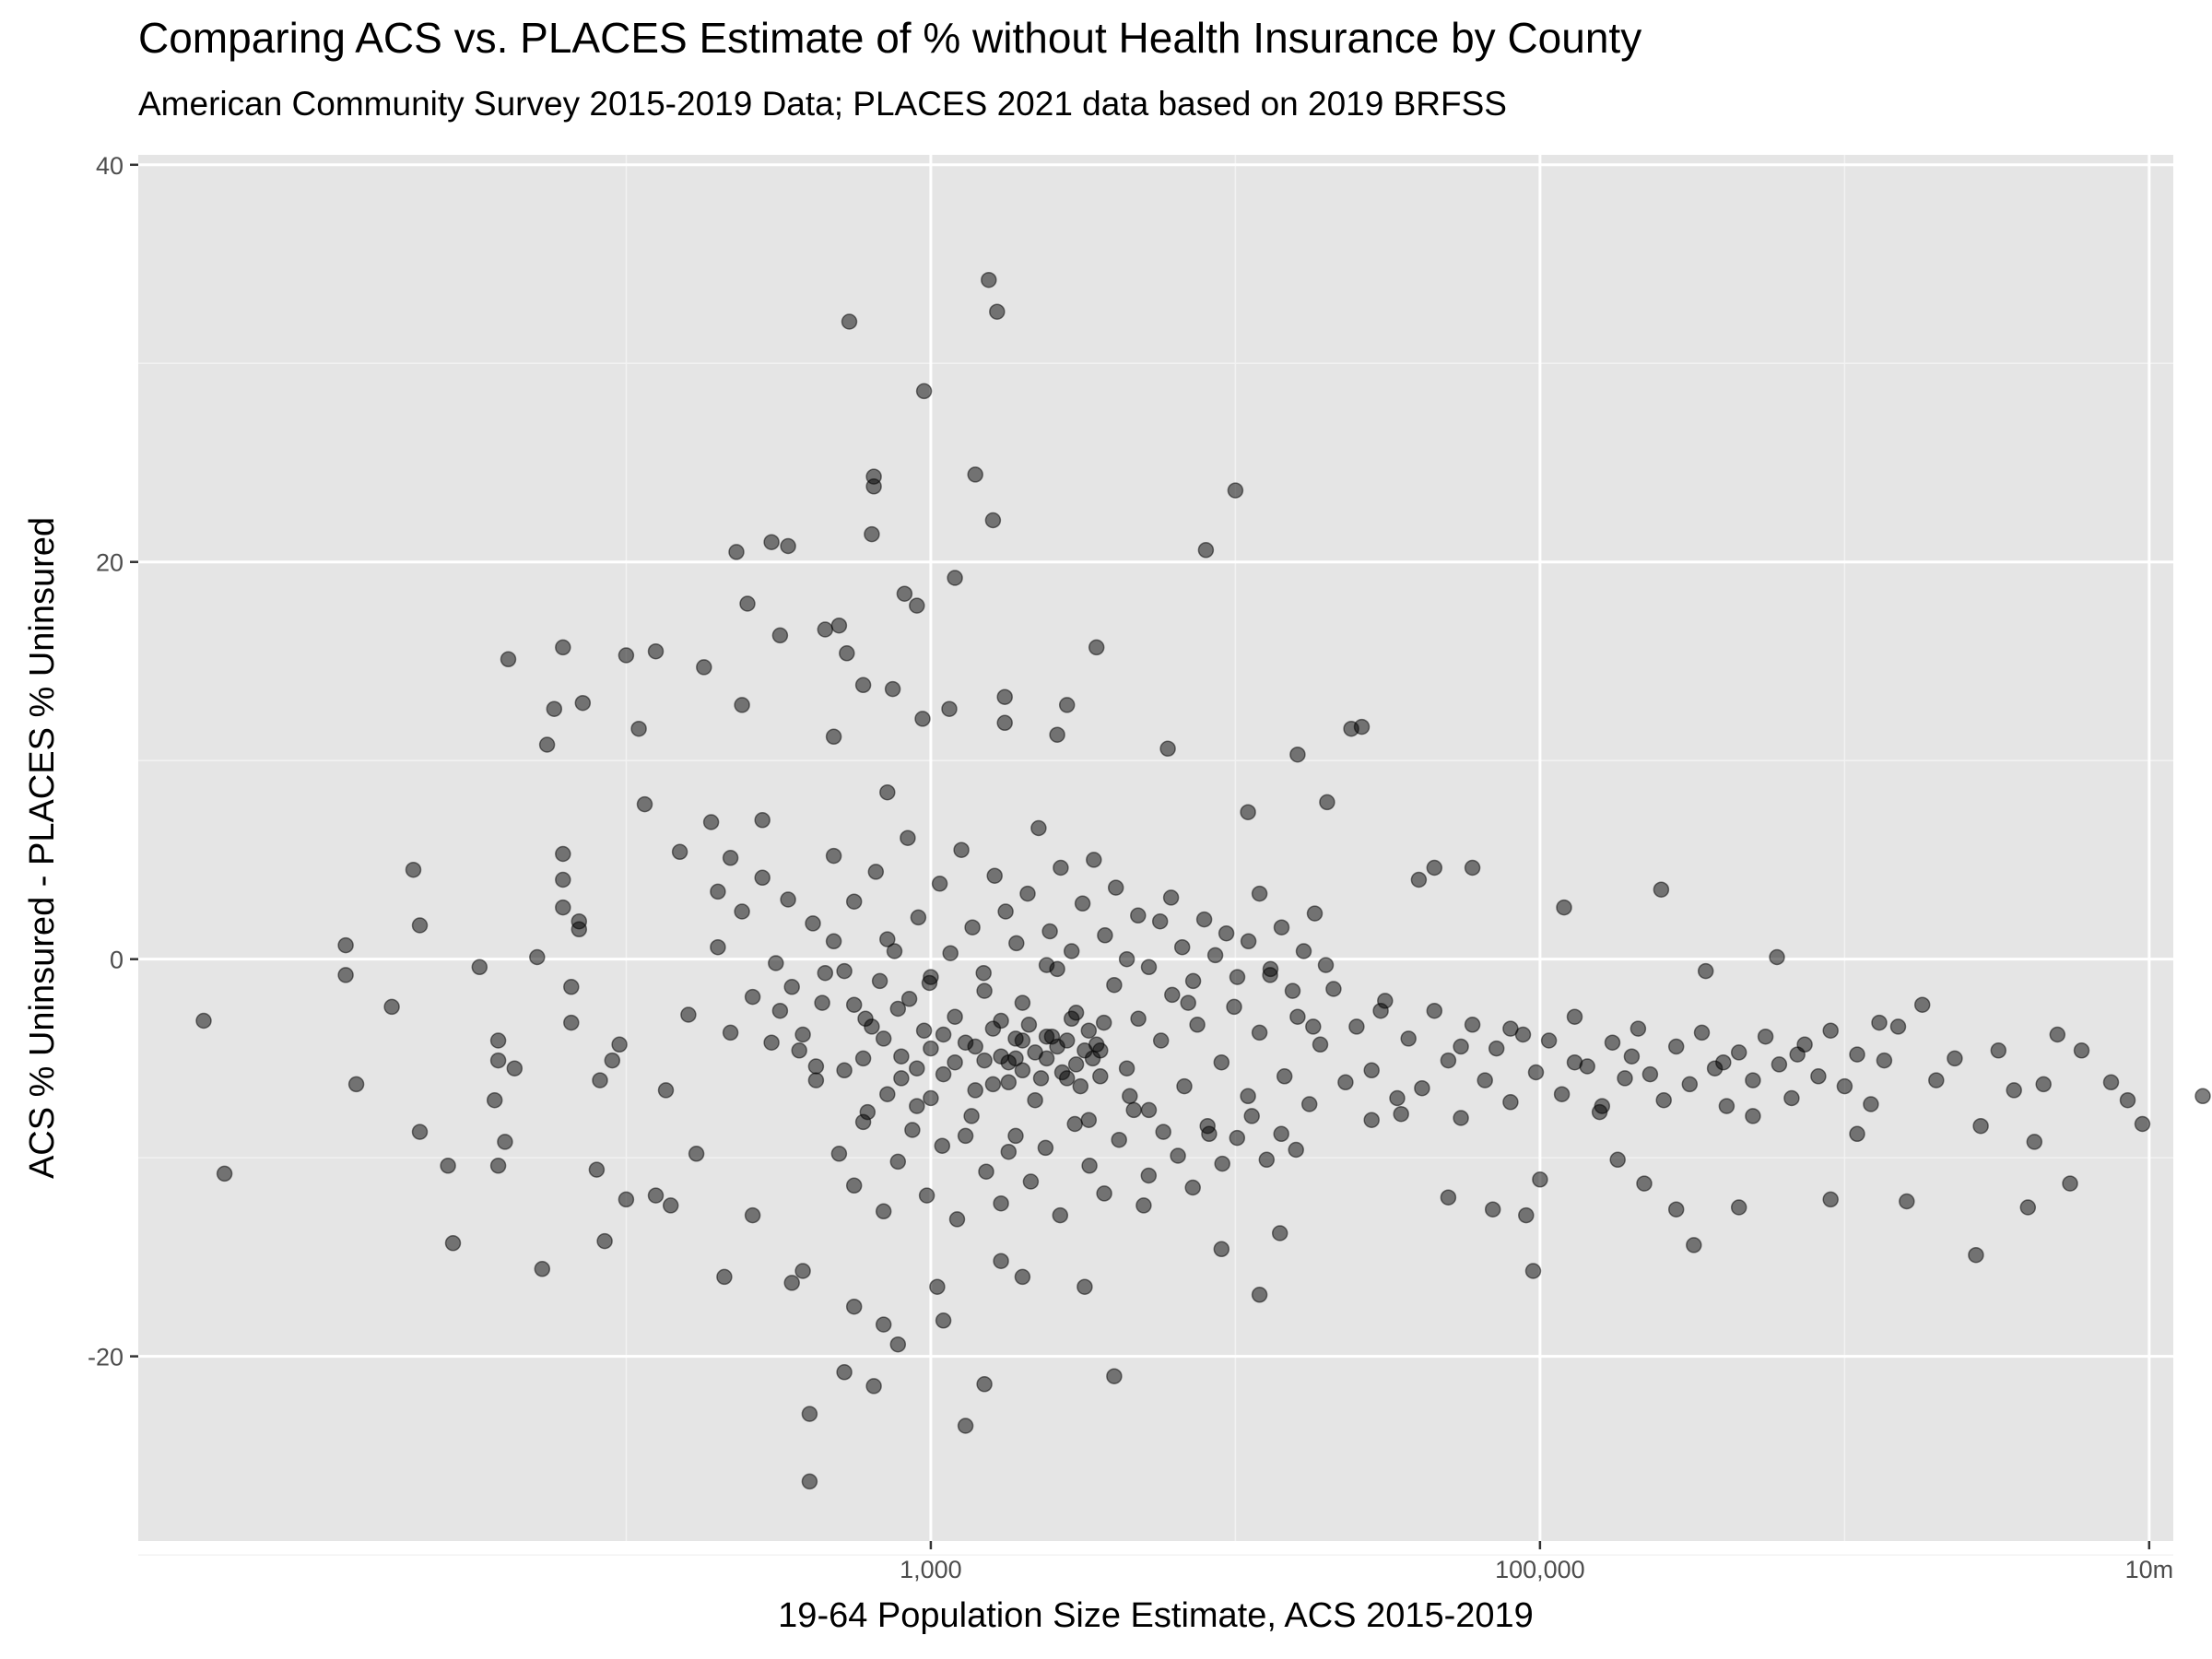 The width and height of the screenshot is (2212, 1659). Describe the element at coordinates (42, 848) in the screenshot. I see `y-axis-title: ACS % Uninsured - PLACES % Uninsured` at that location.